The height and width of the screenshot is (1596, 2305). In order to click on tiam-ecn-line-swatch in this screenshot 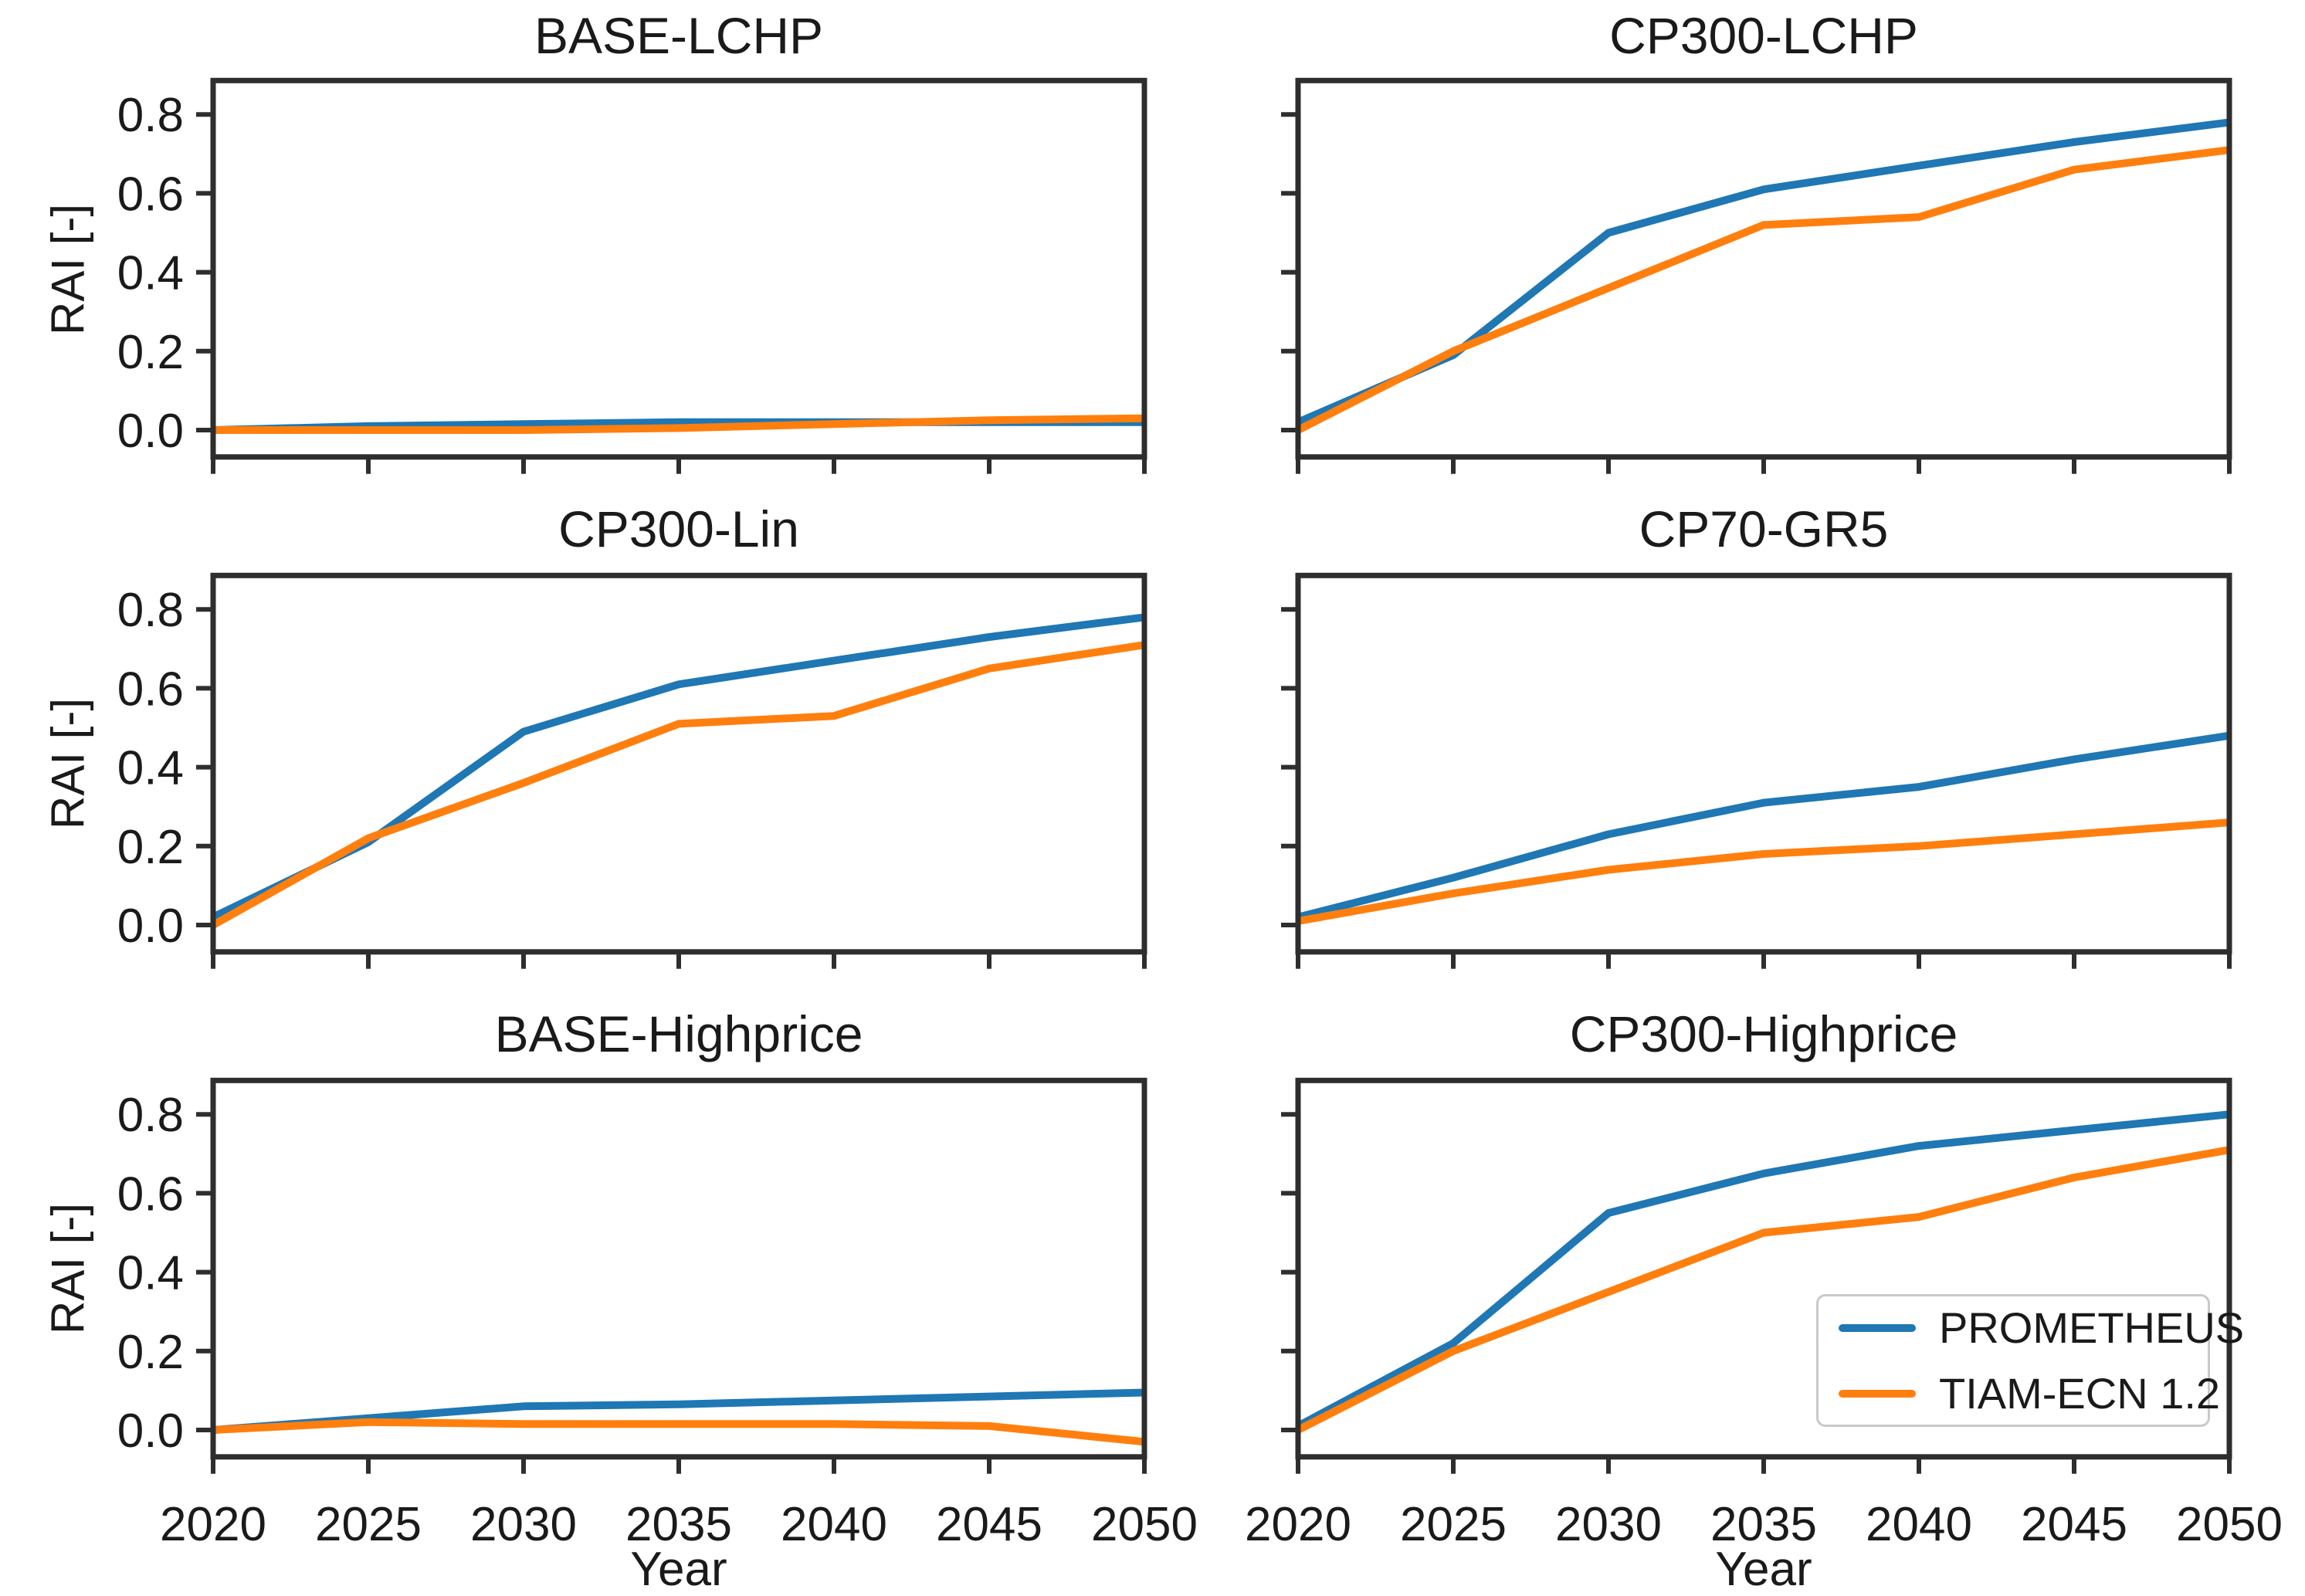, I will do `click(1877, 1393)`.